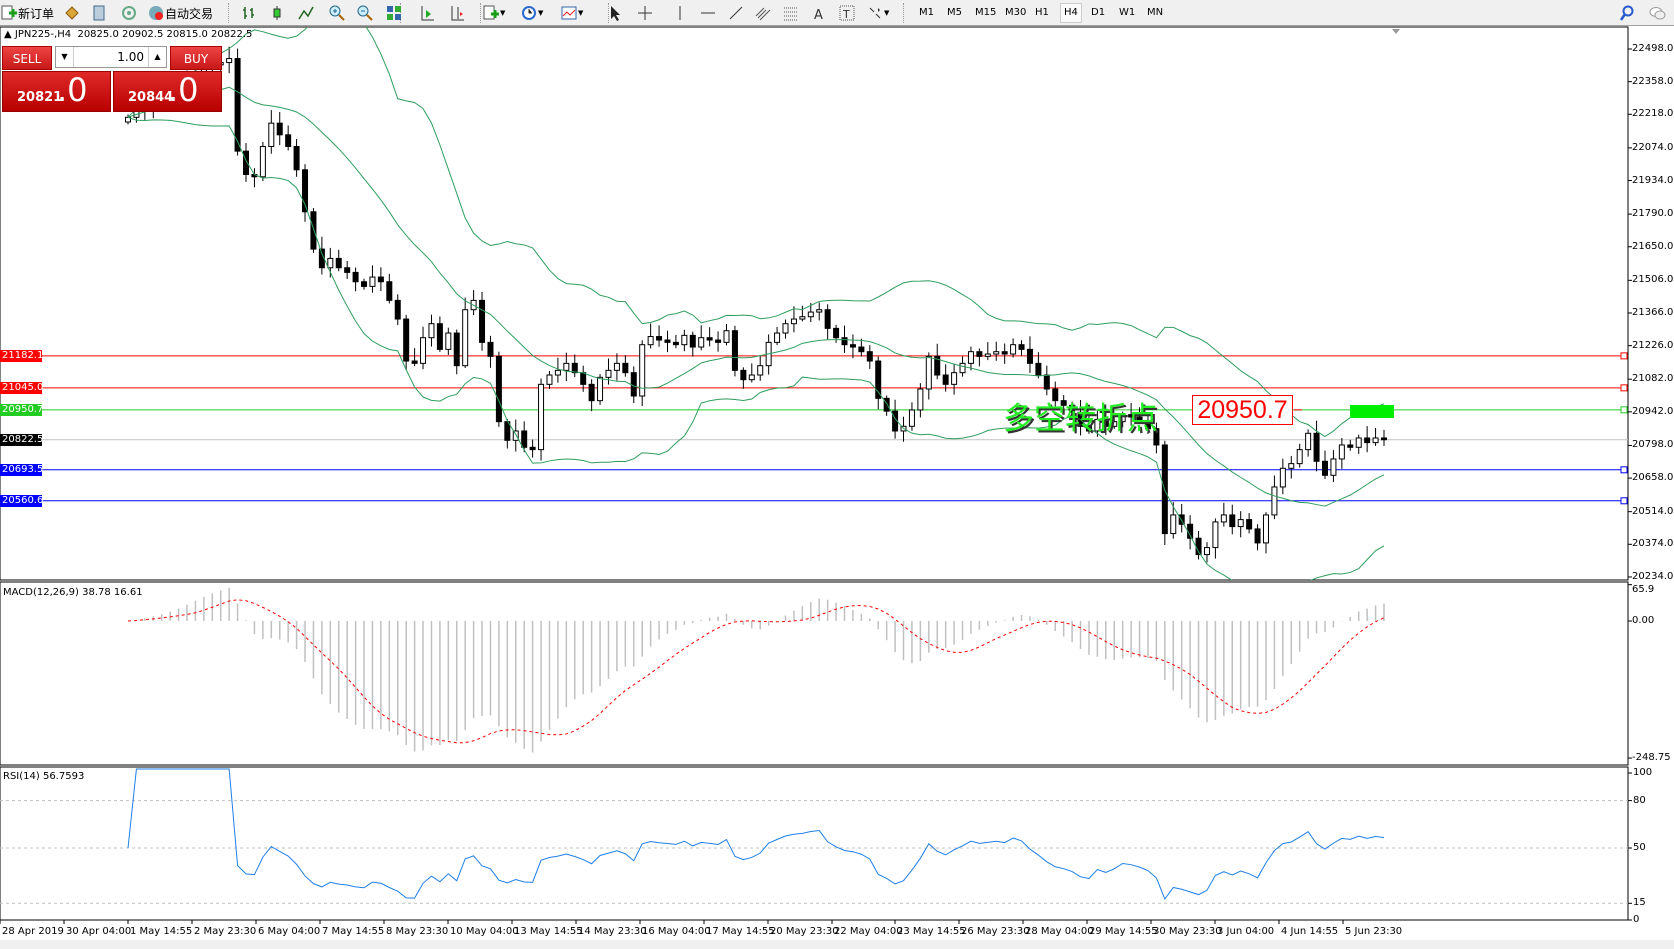 This screenshot has width=1674, height=949. I want to click on sell-button: SELL, so click(27, 58).